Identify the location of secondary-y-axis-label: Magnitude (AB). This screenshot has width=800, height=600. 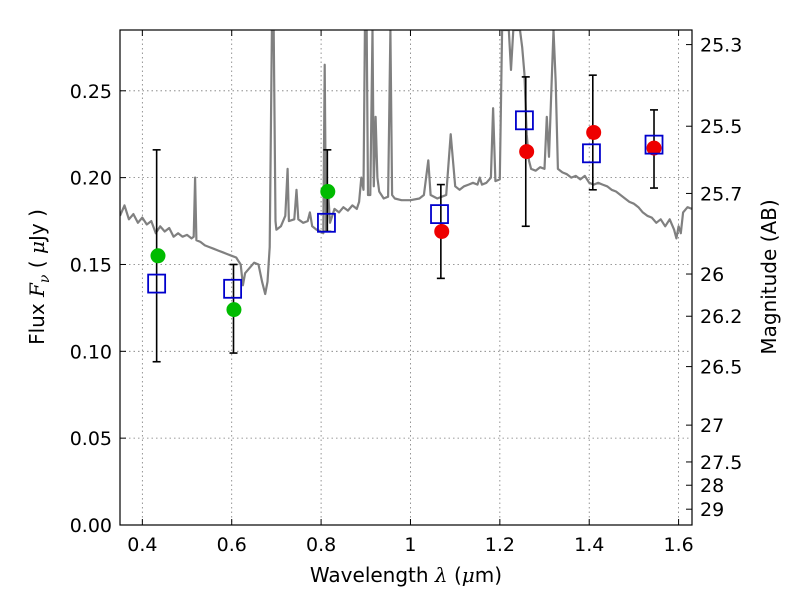
(769, 276).